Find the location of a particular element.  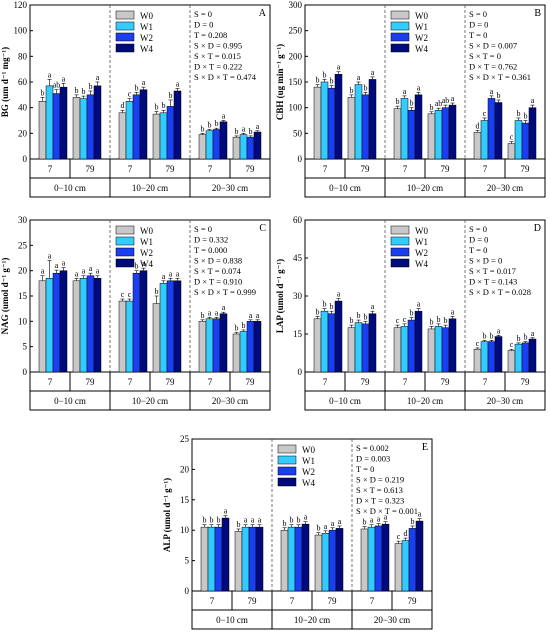

legend-label: W1 is located at coordinates (421, 27).